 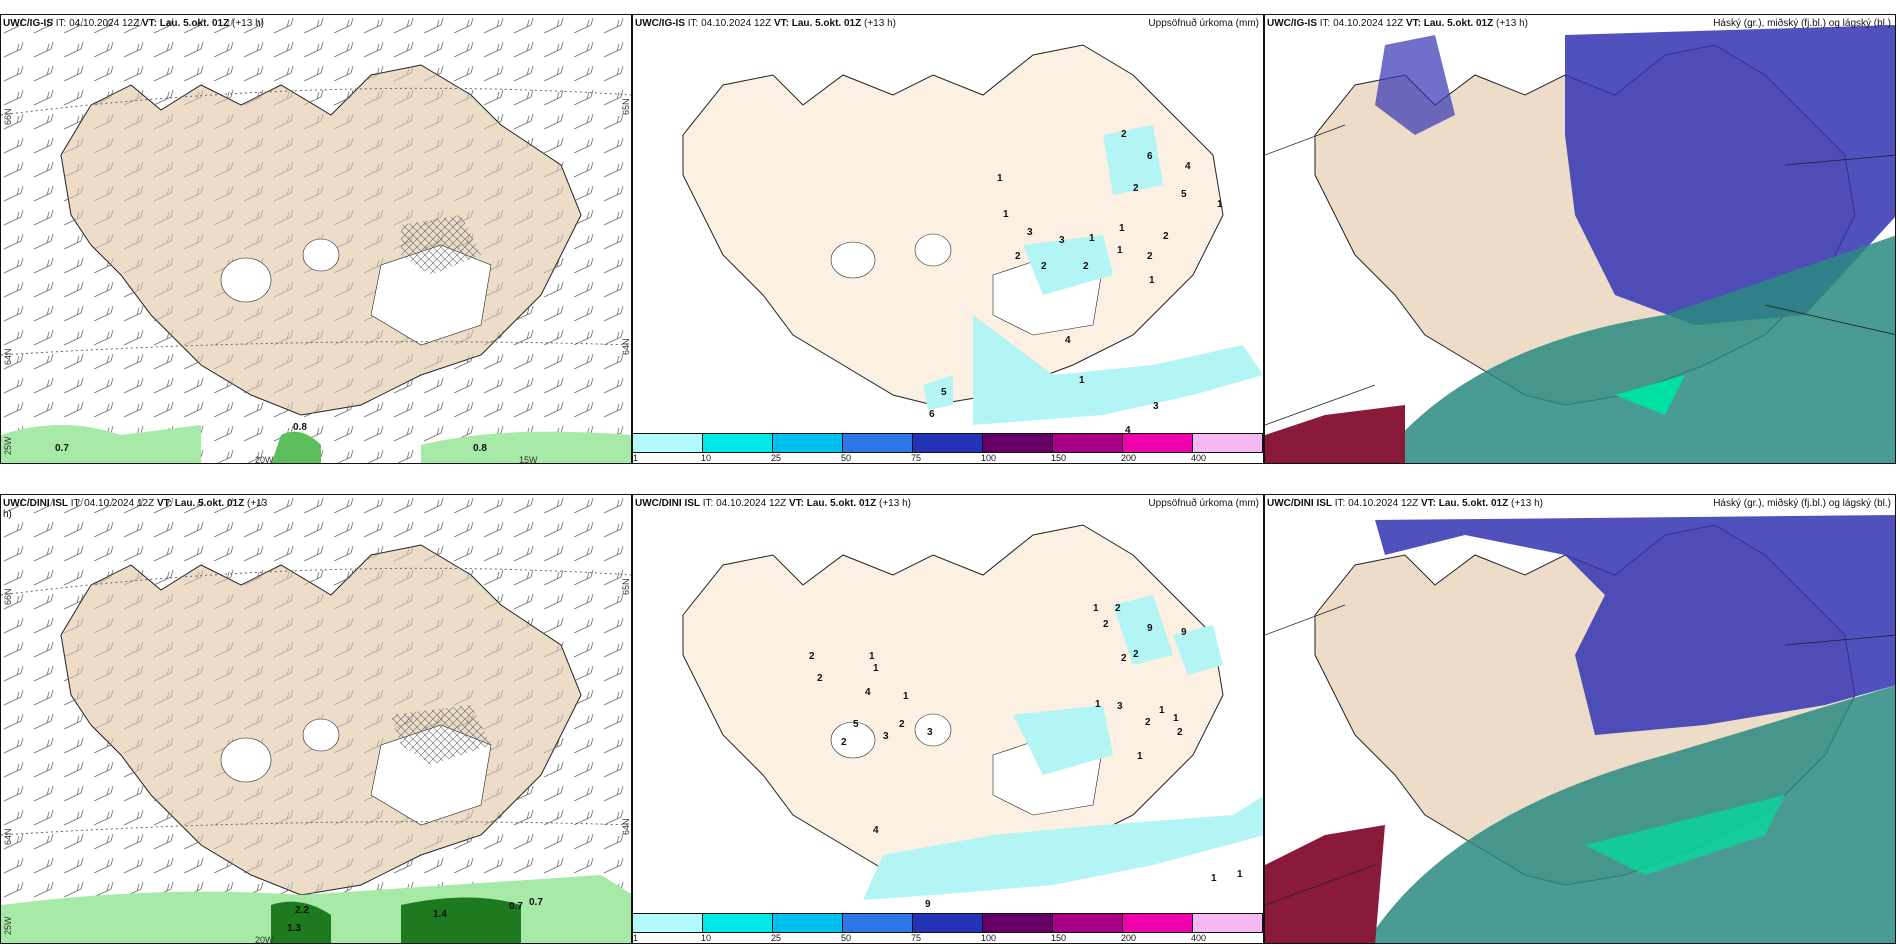 What do you see at coordinates (1129, 458) in the screenshot?
I see `colorbar-tick: 200` at bounding box center [1129, 458].